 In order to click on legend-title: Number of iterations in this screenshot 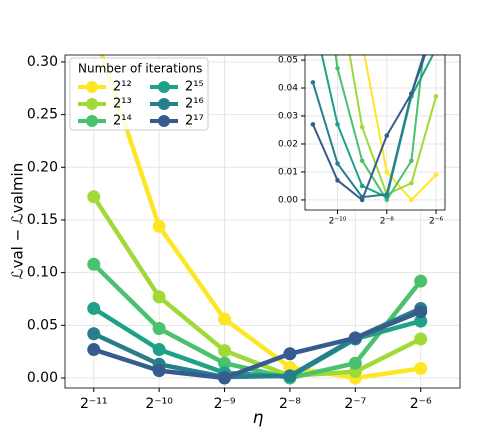, I will do `click(140, 69)`.